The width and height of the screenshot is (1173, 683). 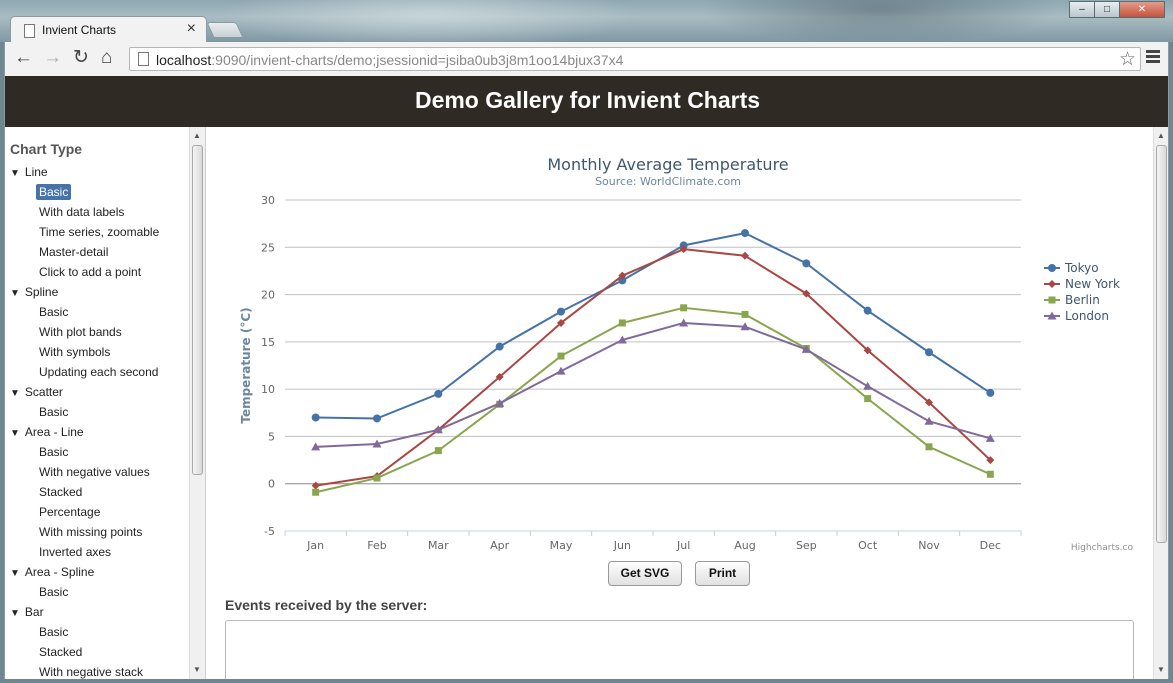 I want to click on tree-category: ▼ Spline, so click(x=34, y=292).